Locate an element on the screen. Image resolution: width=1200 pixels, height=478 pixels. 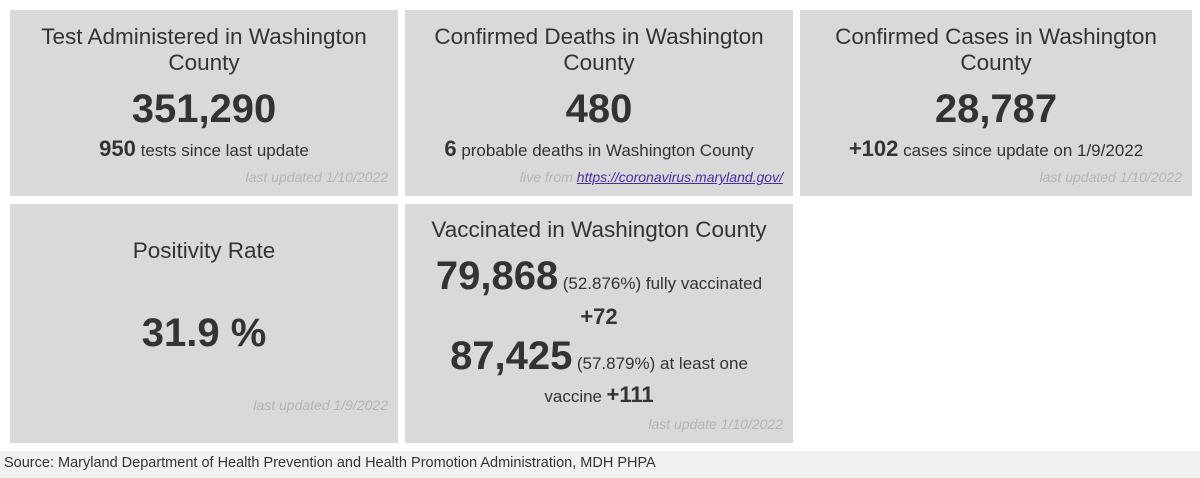
cases-title: Confirmed Cases in Washington County is located at coordinates (996, 49).